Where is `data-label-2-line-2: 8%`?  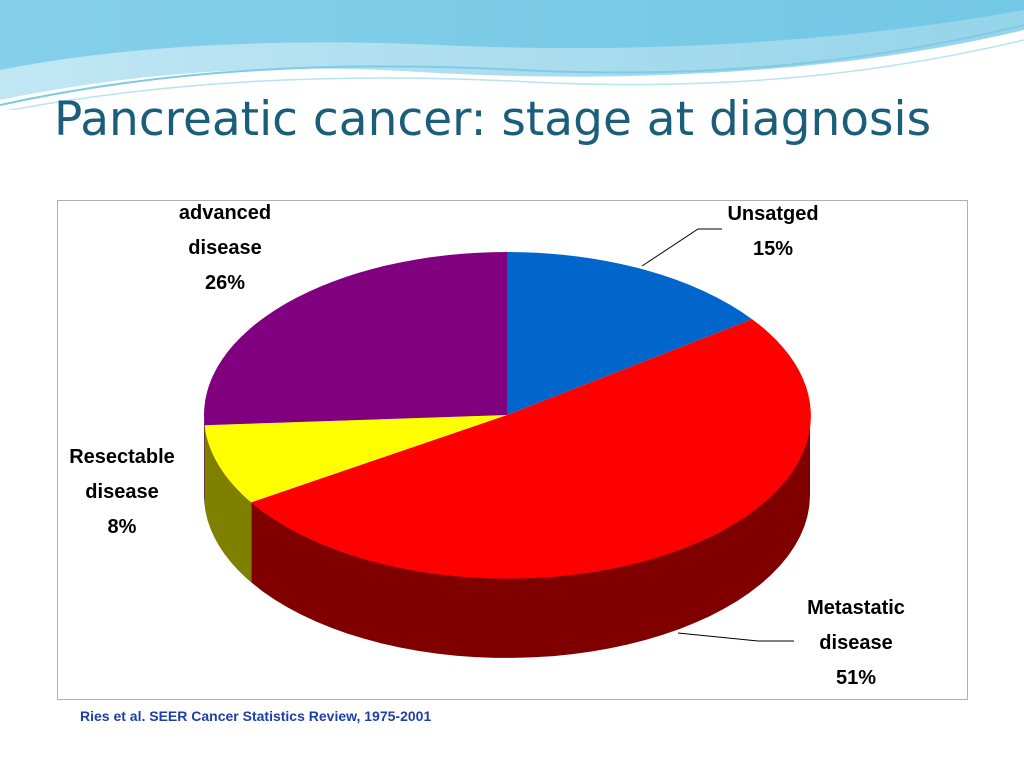
data-label-2-line-2: 8% is located at coordinates (122, 527).